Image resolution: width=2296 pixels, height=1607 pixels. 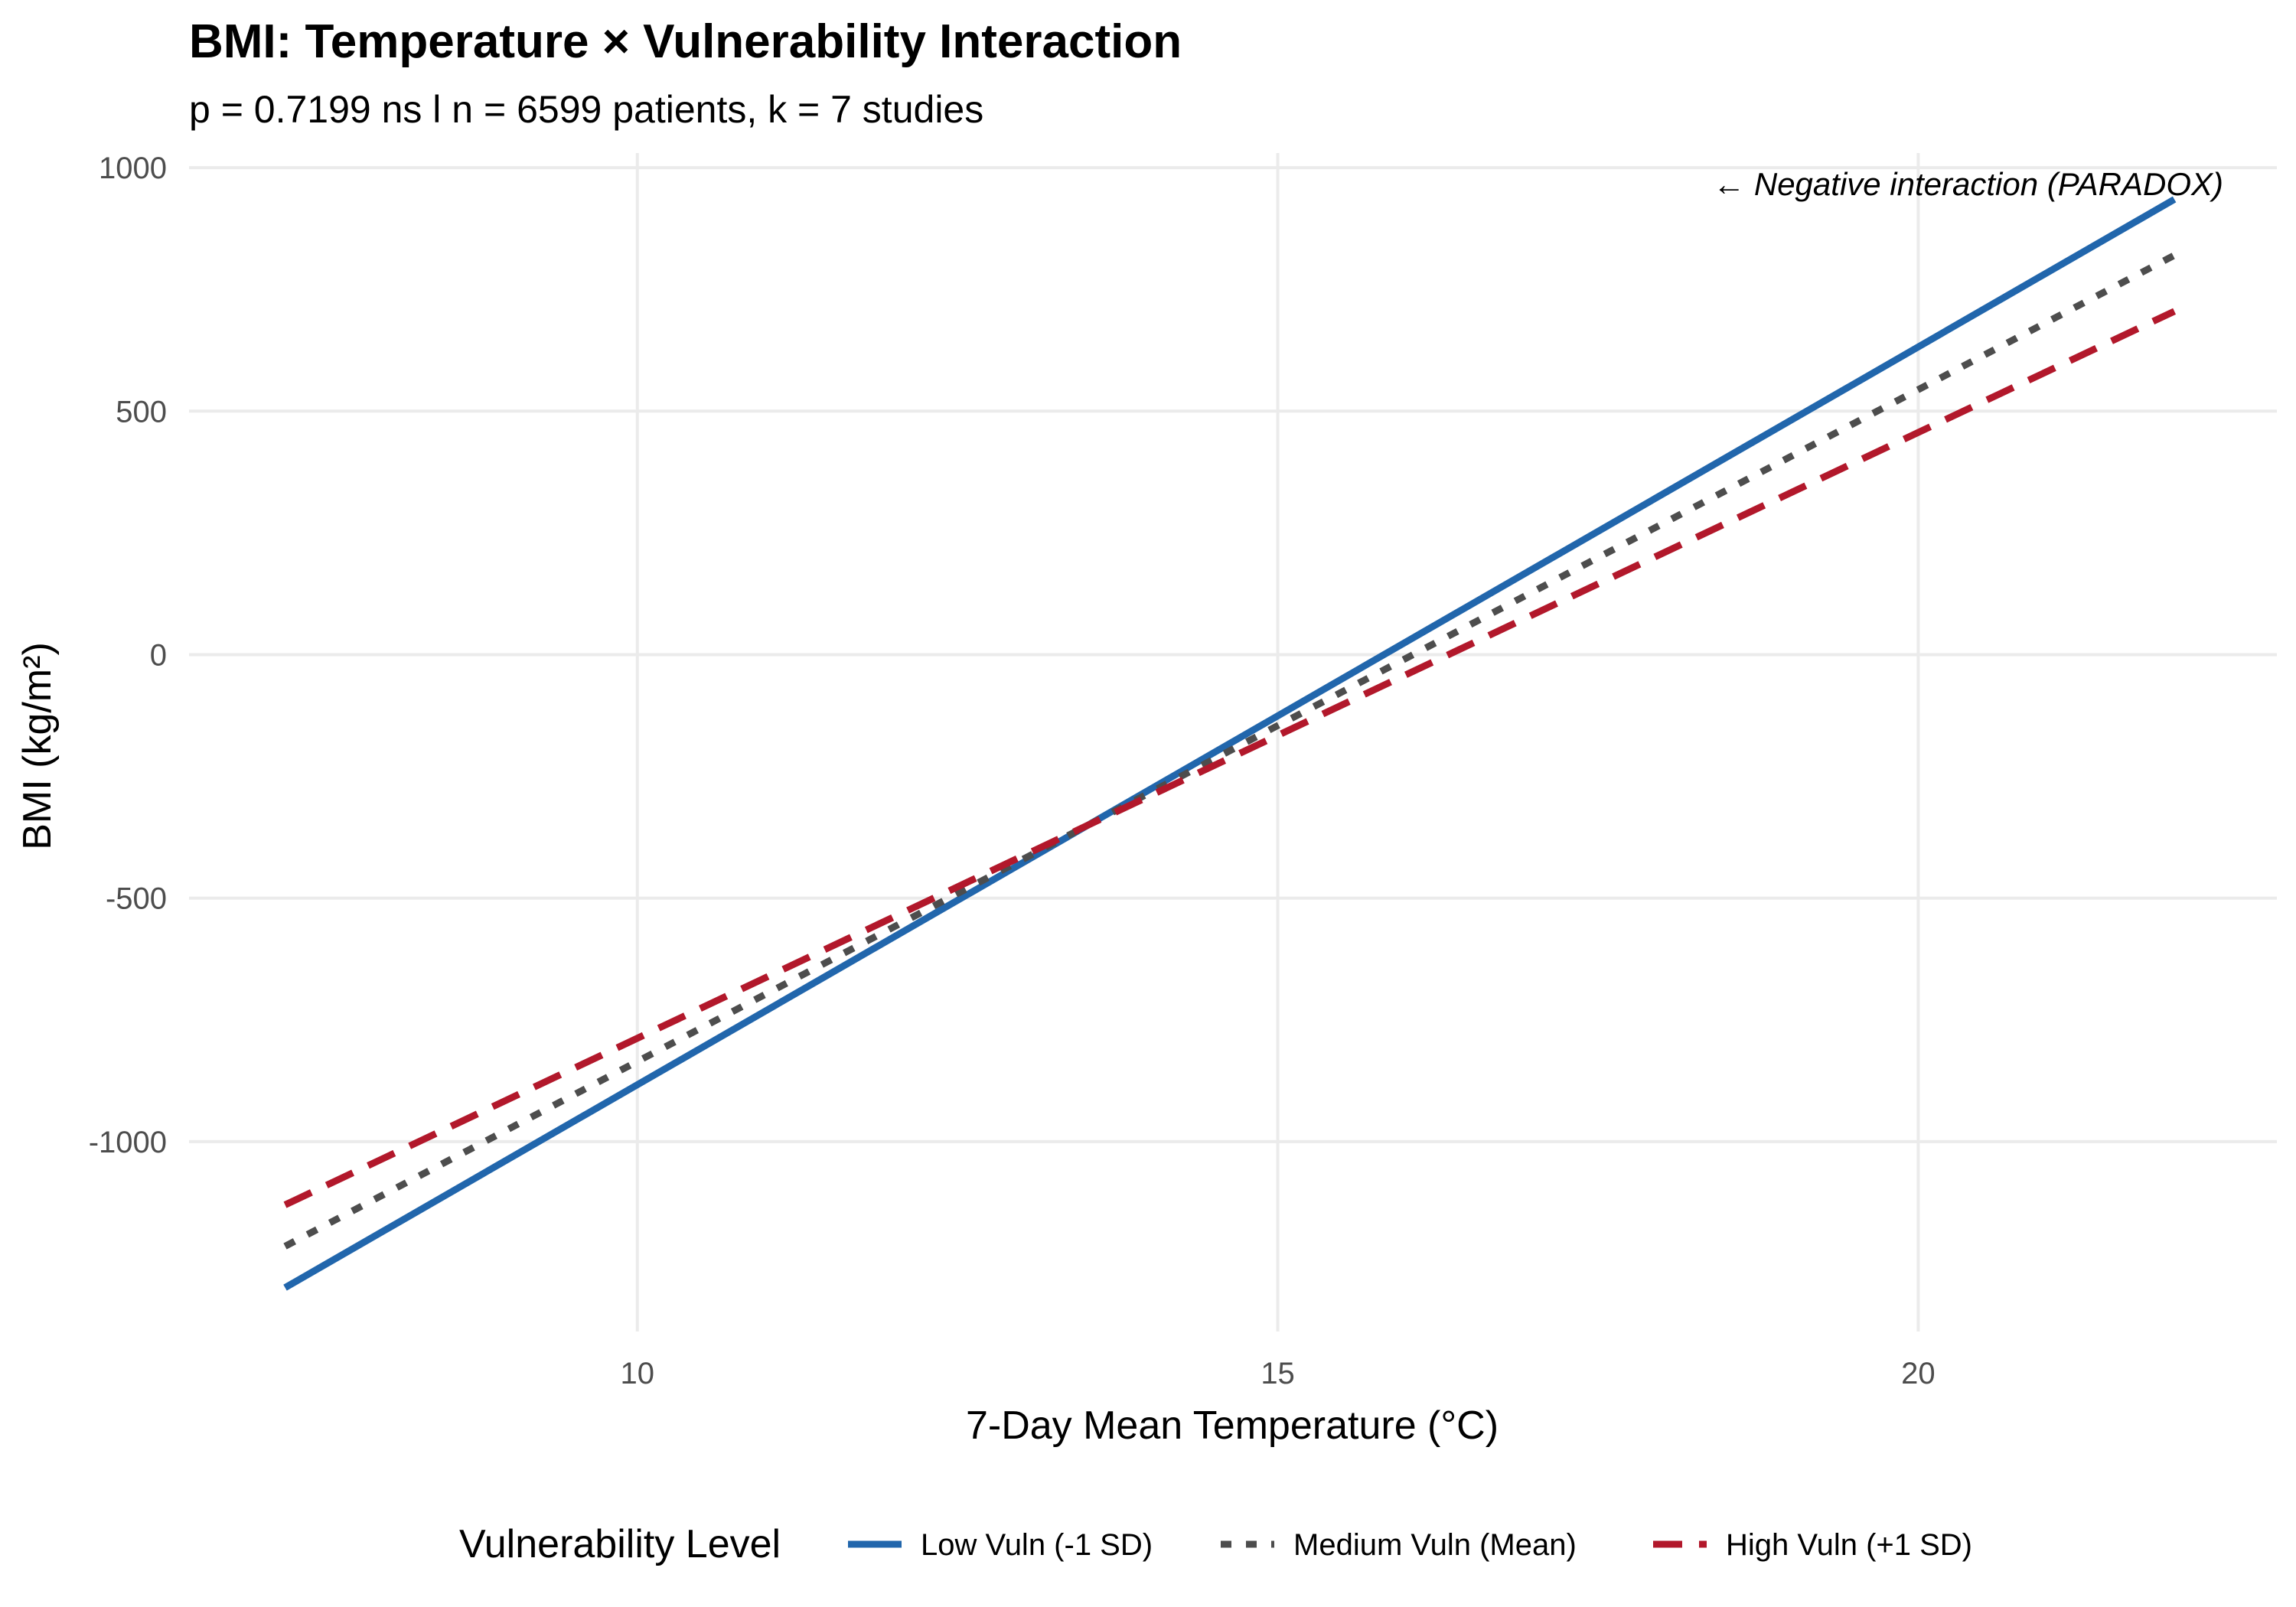 I want to click on legend-item: Low Vuln (-1 SD), so click(x=1000, y=1545).